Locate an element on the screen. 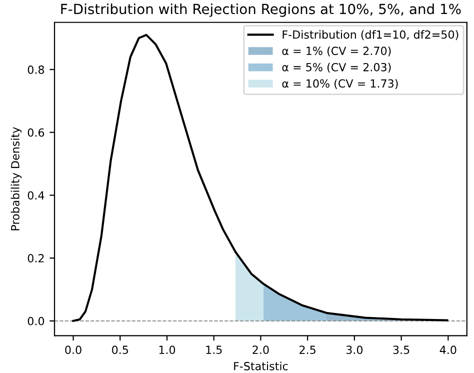  legend-label: α = 1% (CV = 2.70) is located at coordinates (336, 51).